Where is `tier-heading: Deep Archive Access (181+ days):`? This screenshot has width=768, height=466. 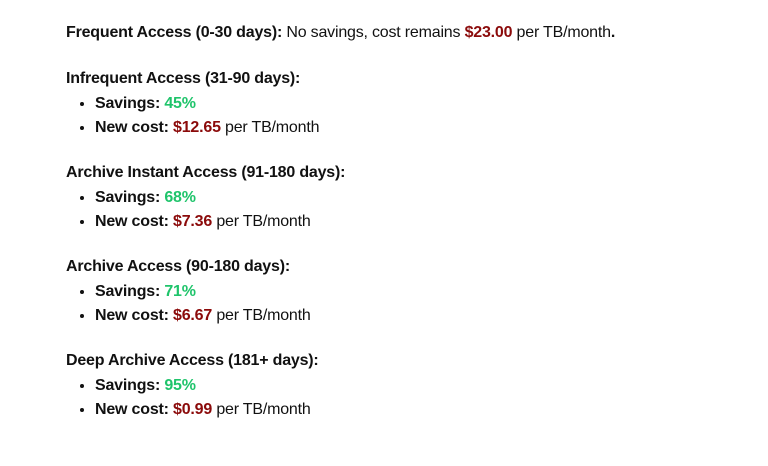
tier-heading: Deep Archive Access (181+ days): is located at coordinates (192, 360).